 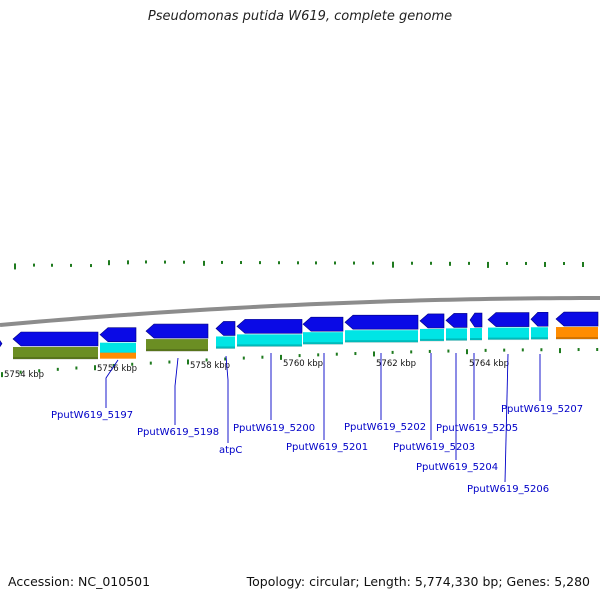 I want to click on backbone-arc, so click(x=300, y=311).